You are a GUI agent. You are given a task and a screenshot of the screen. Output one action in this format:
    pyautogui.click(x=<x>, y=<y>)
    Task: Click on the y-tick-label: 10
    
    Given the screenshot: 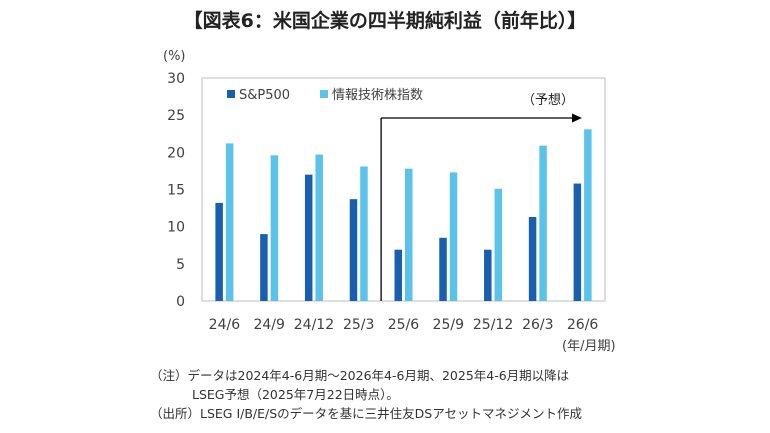 What is the action you would take?
    pyautogui.click(x=176, y=228)
    